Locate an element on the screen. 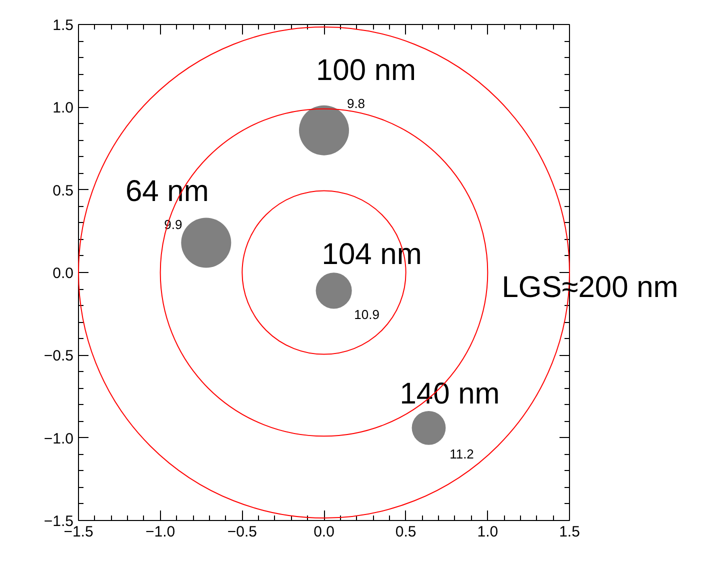  x-tick-label: −0.5 is located at coordinates (242, 532).